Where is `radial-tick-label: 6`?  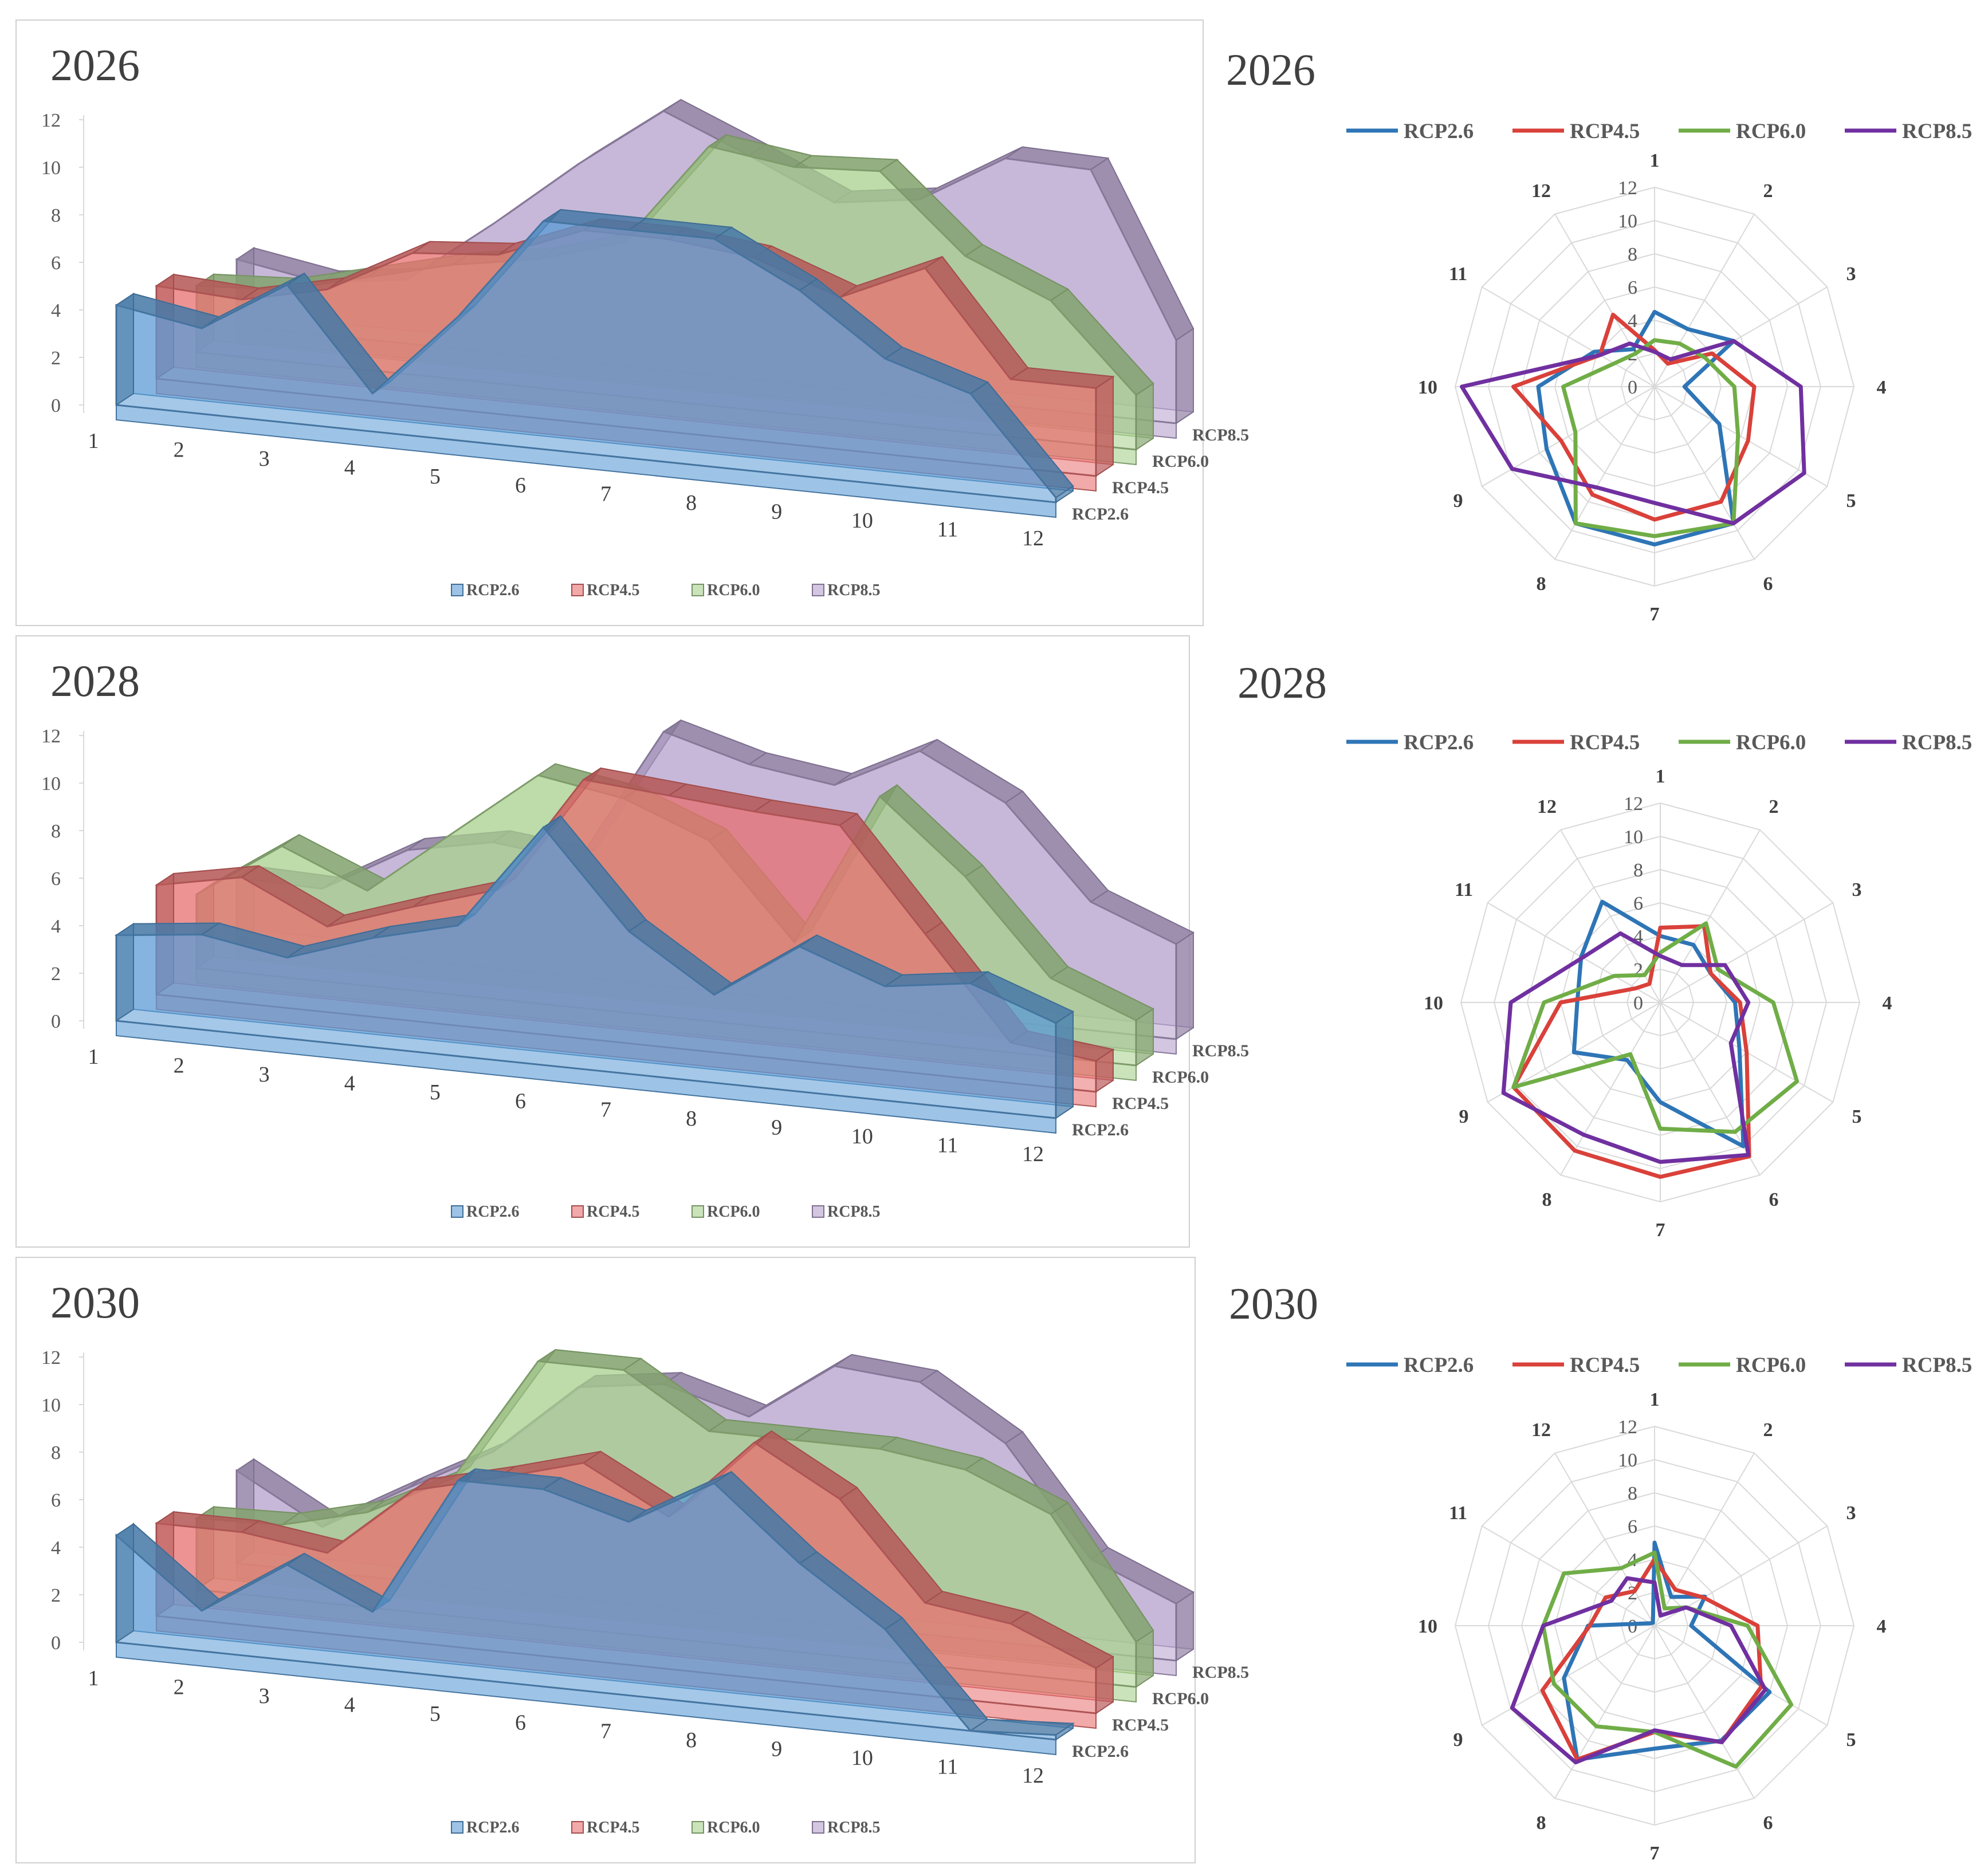
radial-tick-label: 6 is located at coordinates (1638, 904).